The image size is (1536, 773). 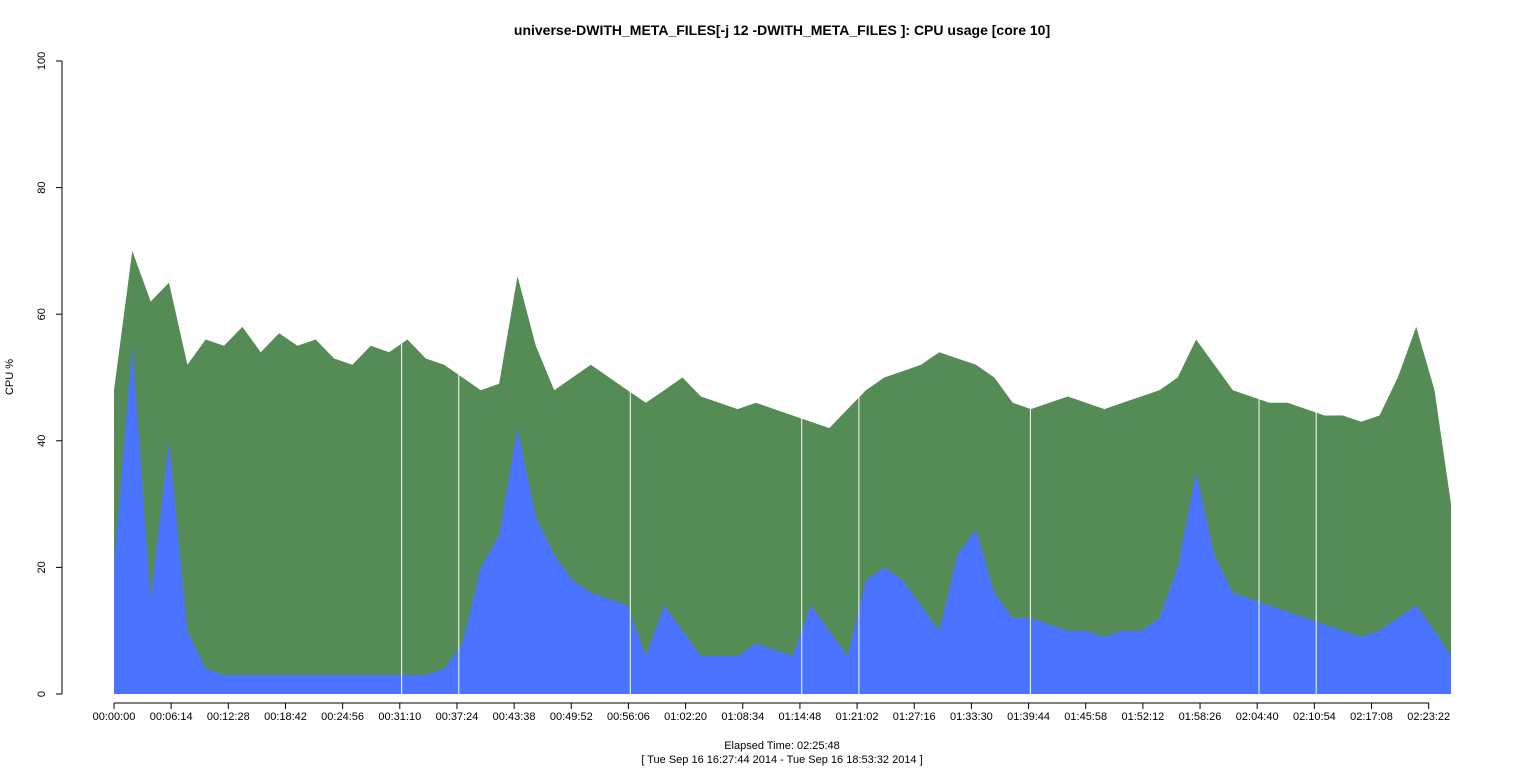 I want to click on x-tick-label: 00:12:28, so click(x=228, y=717).